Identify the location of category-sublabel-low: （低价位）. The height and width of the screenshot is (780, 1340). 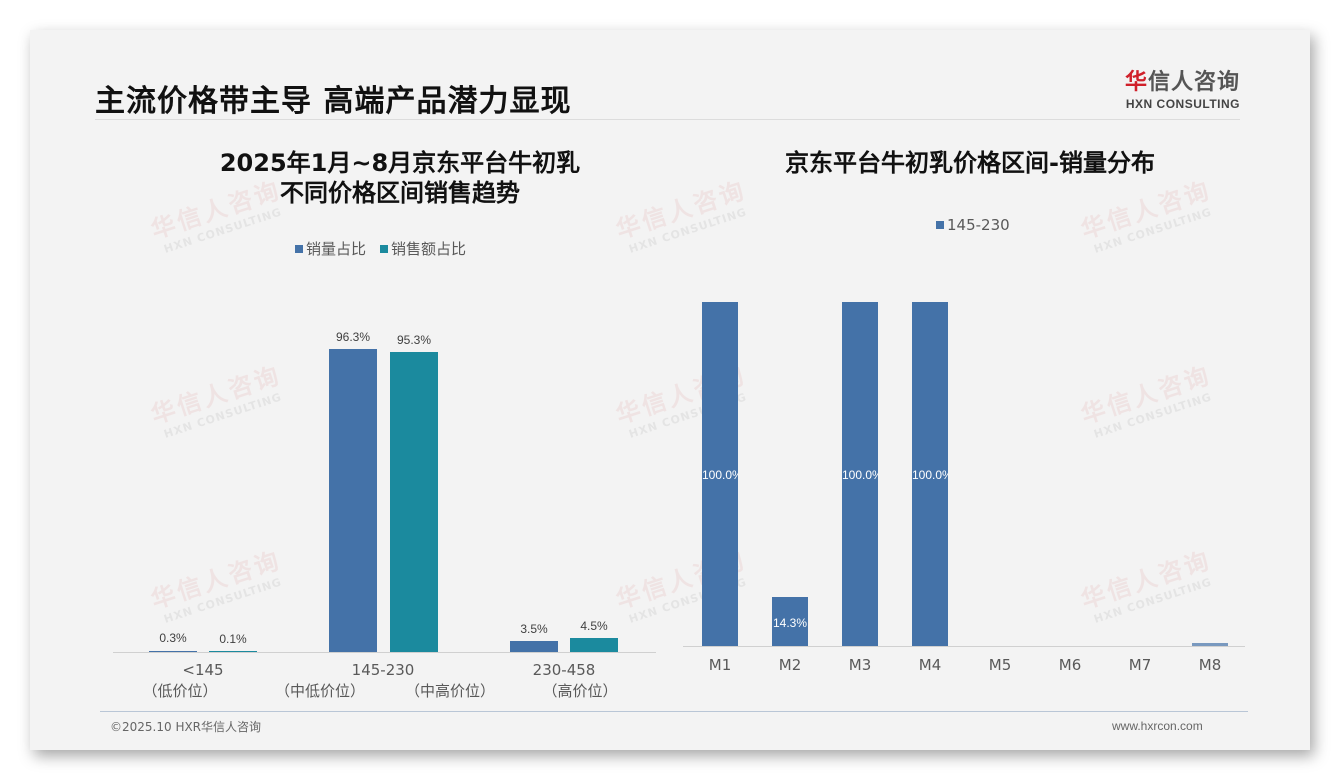
(180, 691).